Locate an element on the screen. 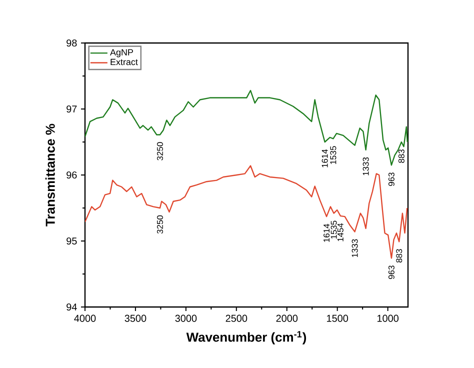 The width and height of the screenshot is (474, 368). x-tick-label: 1500 is located at coordinates (337, 318).